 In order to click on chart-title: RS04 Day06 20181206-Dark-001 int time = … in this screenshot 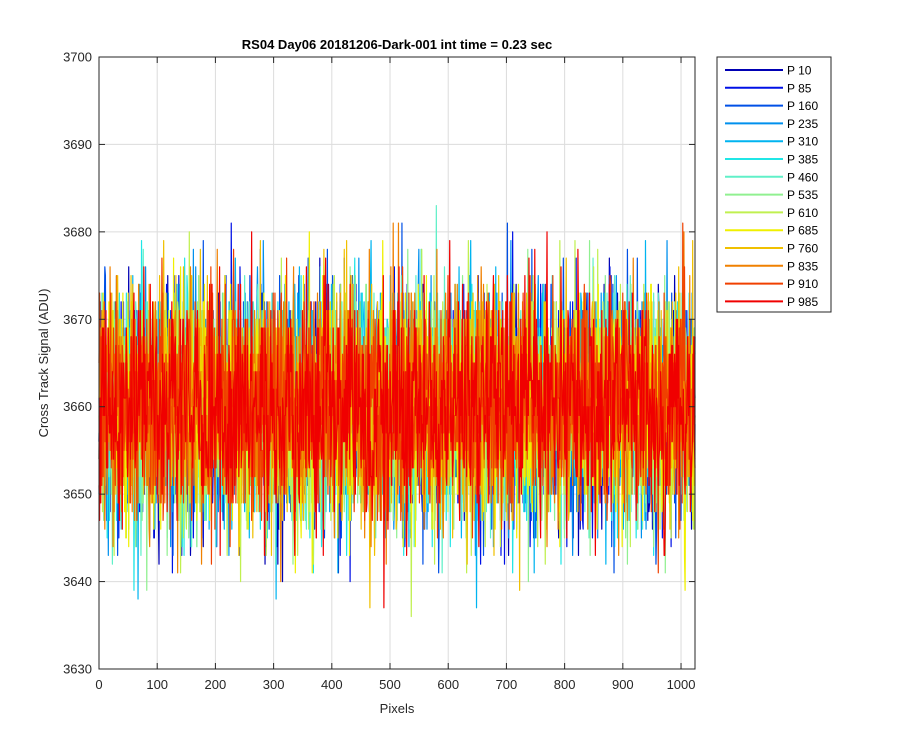, I will do `click(397, 44)`.